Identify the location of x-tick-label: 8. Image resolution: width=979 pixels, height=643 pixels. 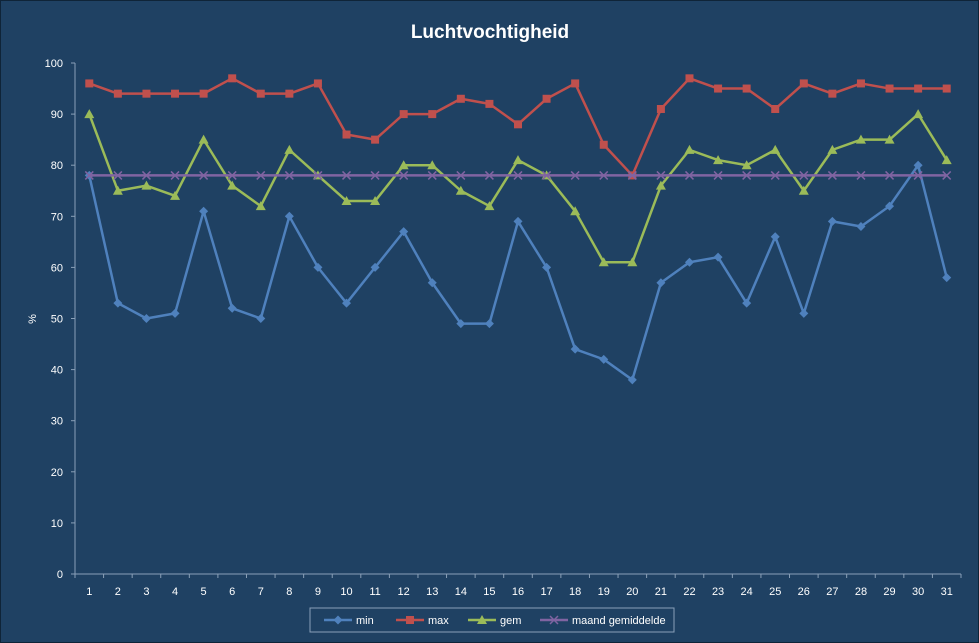
(289, 592).